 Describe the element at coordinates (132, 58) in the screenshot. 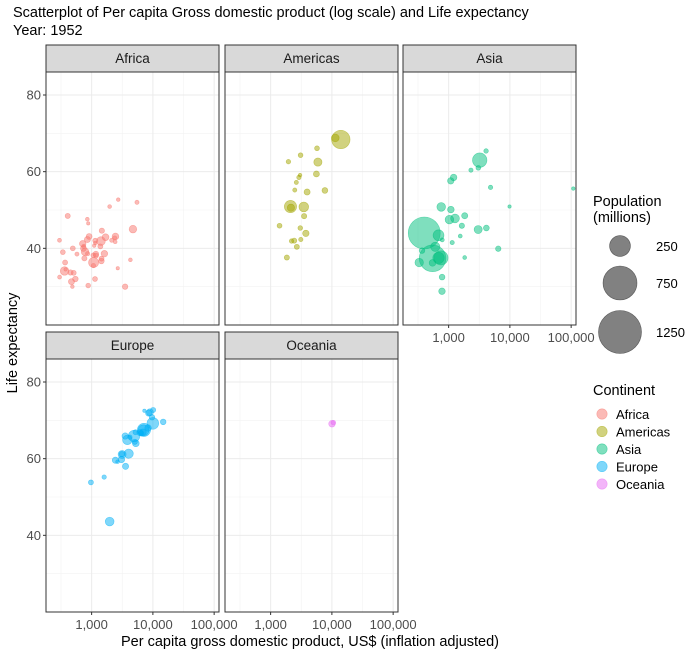

I see `facet-label-africa: Africa` at that location.